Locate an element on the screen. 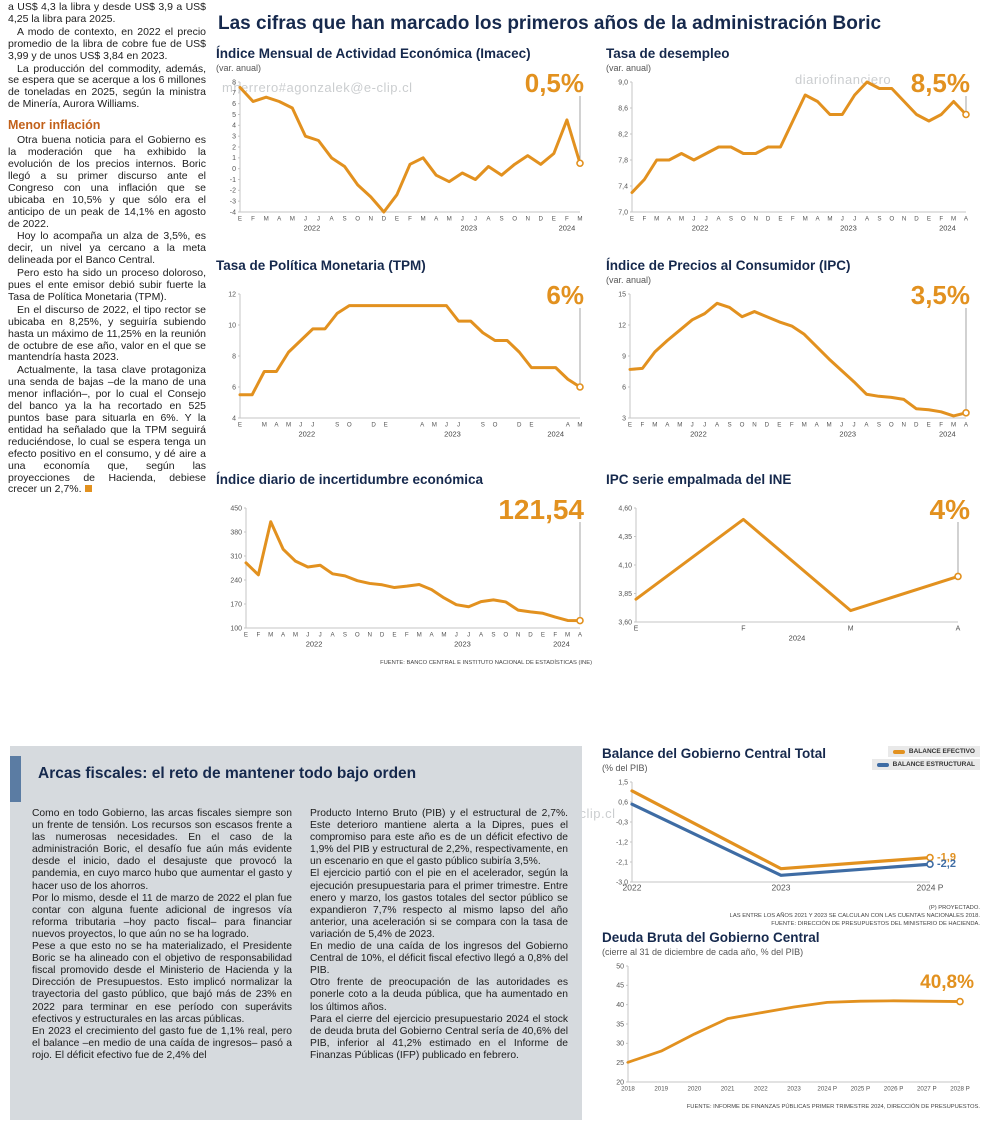  svg-text: 4,60 is located at coordinates (625, 508).